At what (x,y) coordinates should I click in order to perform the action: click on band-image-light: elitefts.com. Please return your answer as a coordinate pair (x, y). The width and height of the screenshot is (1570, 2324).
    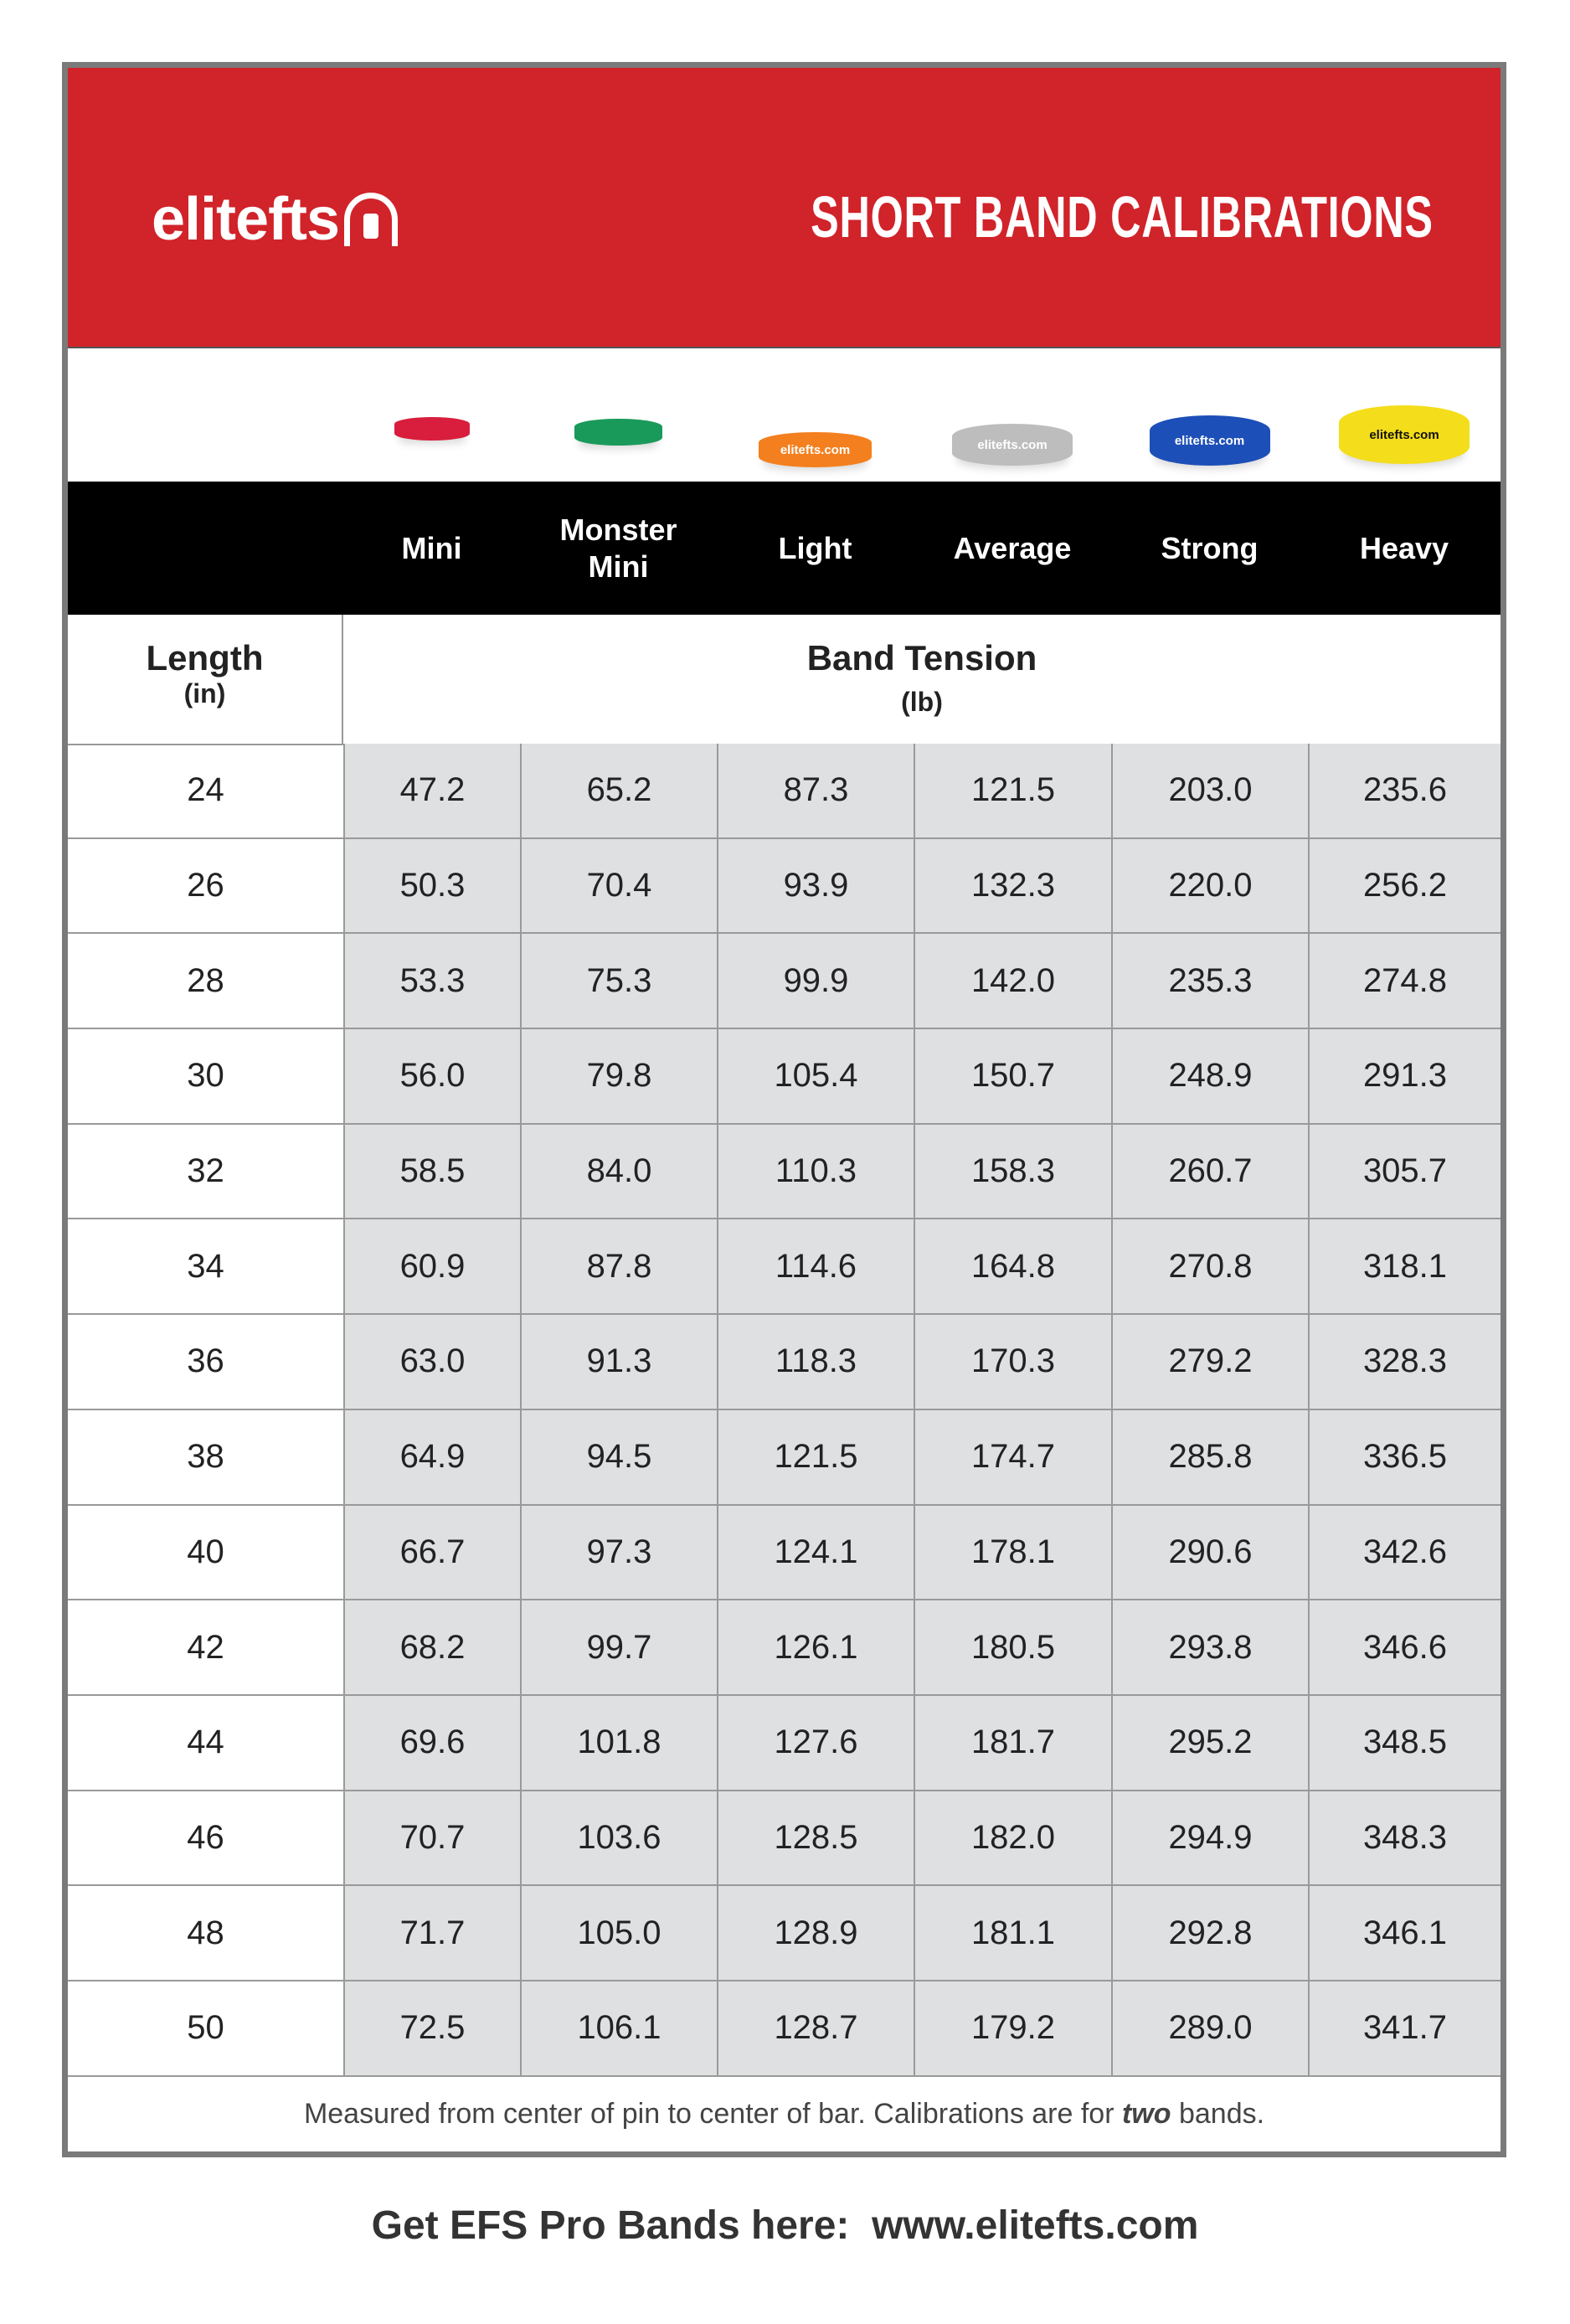
    Looking at the image, I should click on (816, 449).